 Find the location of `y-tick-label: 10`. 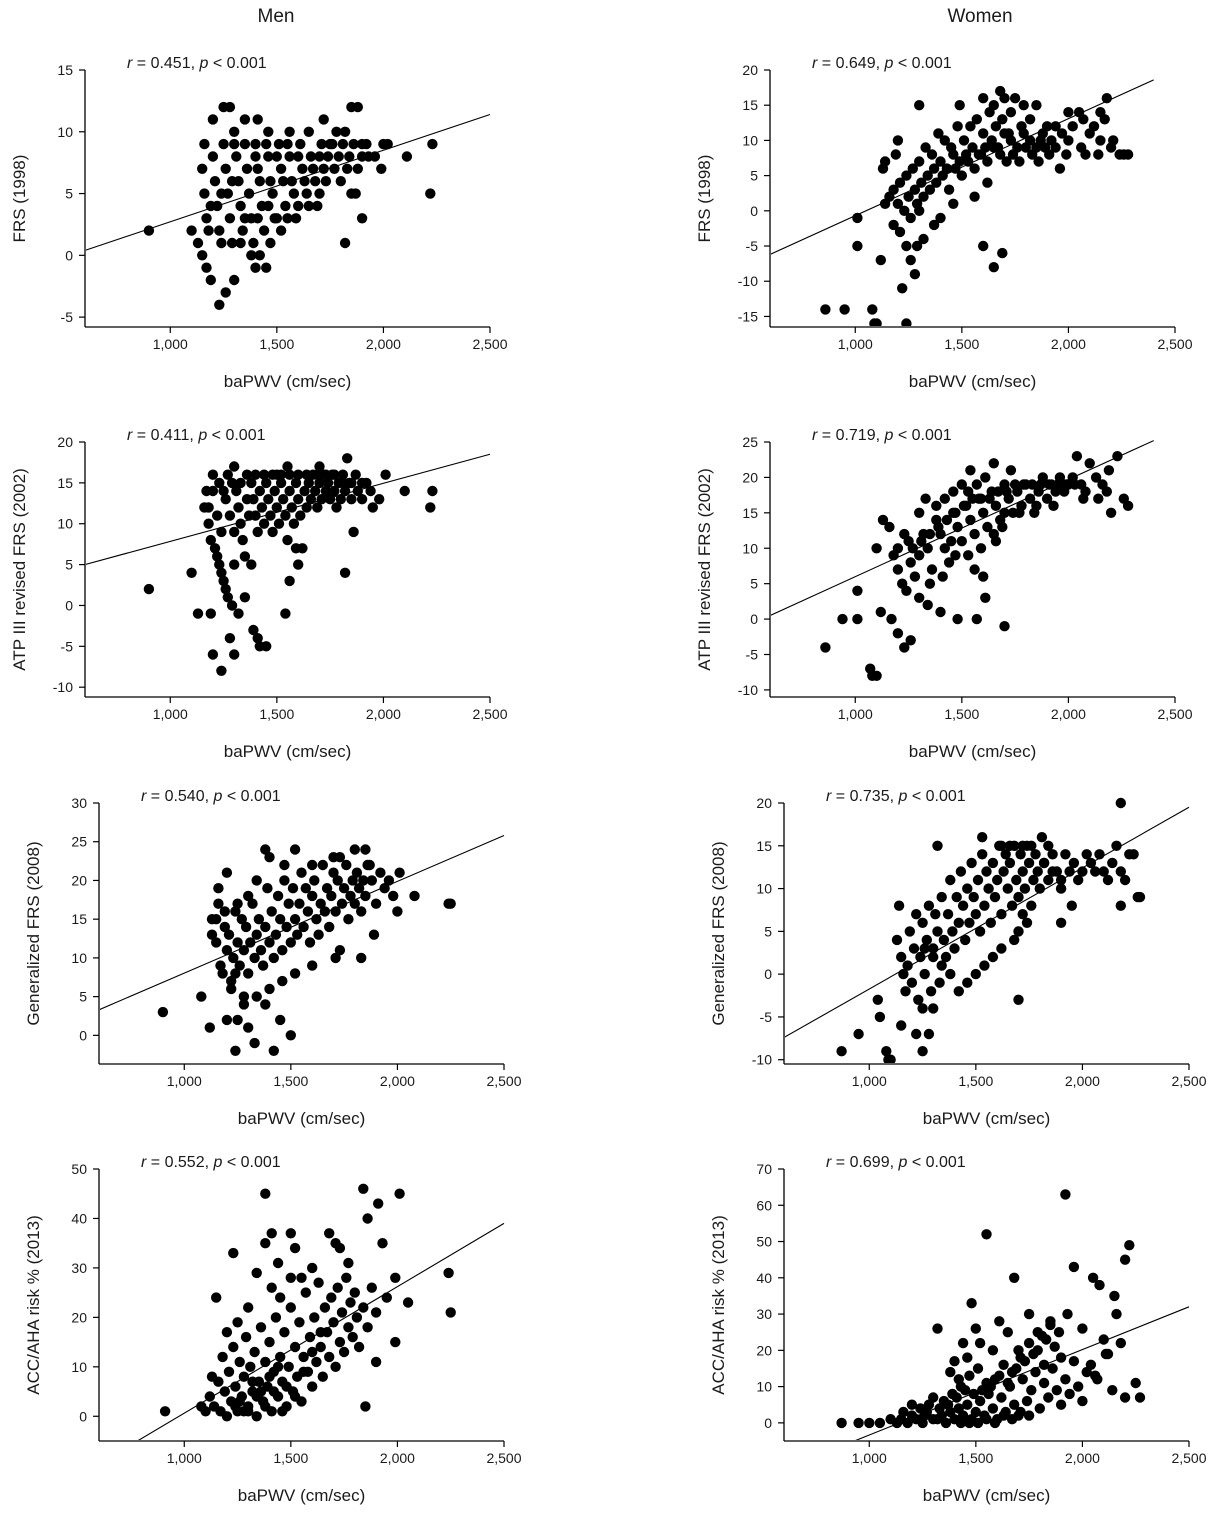

y-tick-label: 10 is located at coordinates (764, 889).